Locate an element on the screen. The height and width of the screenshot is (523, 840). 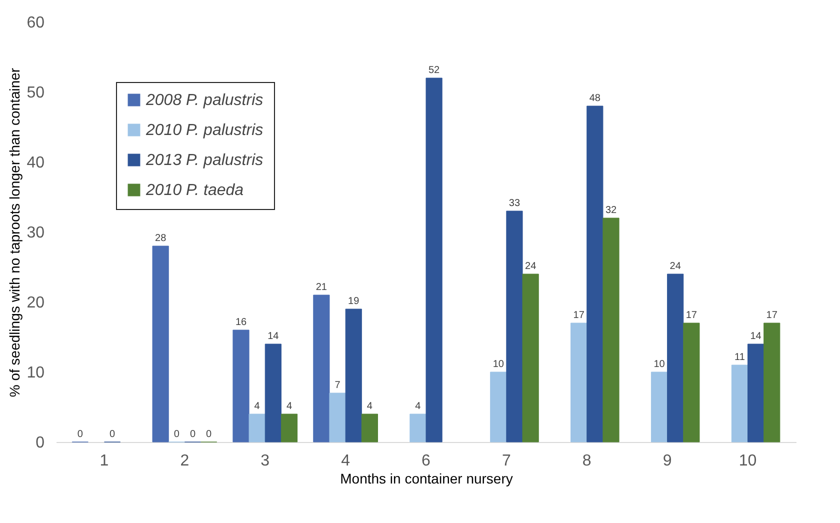
y-tick-label: 50 is located at coordinates (35, 93).